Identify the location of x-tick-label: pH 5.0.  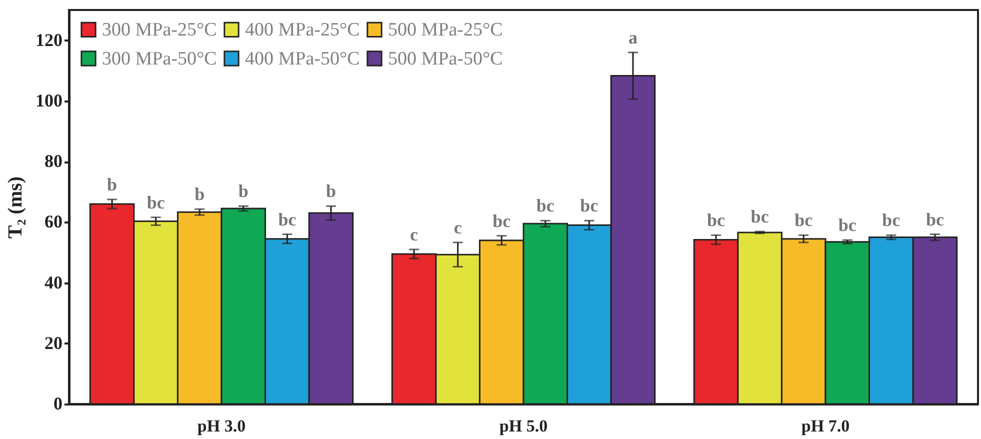
(523, 426).